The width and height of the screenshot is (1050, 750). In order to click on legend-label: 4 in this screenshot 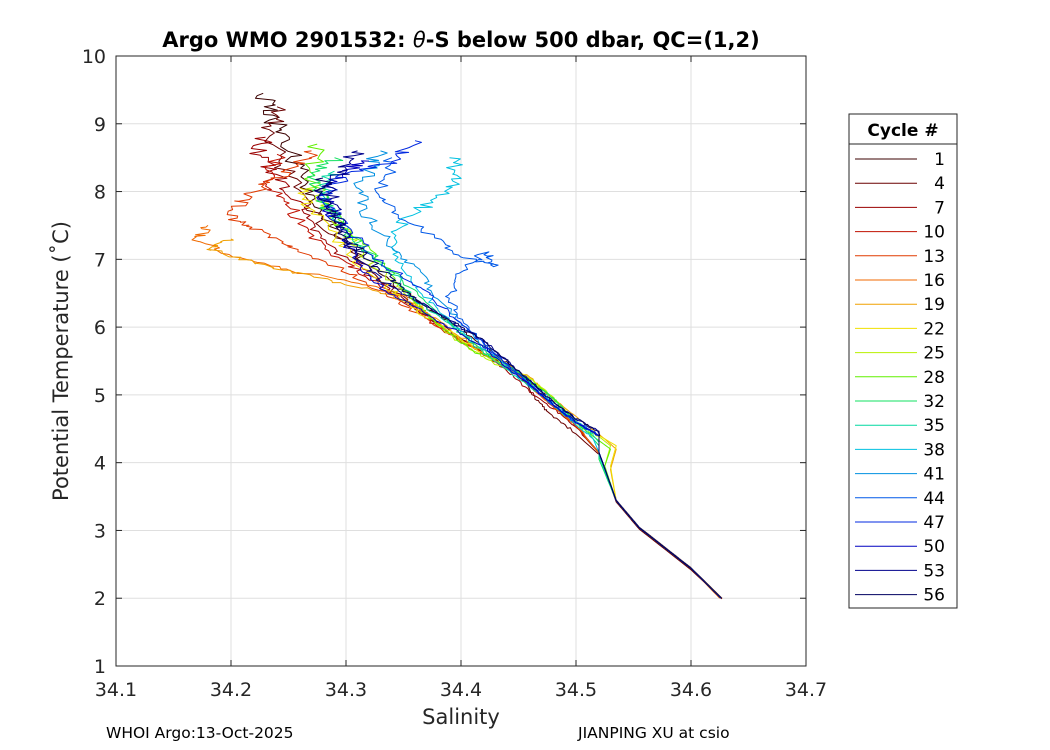, I will do `click(939, 184)`.